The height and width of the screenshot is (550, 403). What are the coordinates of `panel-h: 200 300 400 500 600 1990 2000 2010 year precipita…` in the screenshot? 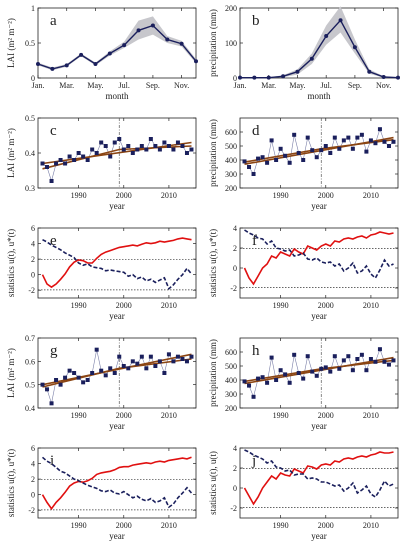 It's located at (303, 384).